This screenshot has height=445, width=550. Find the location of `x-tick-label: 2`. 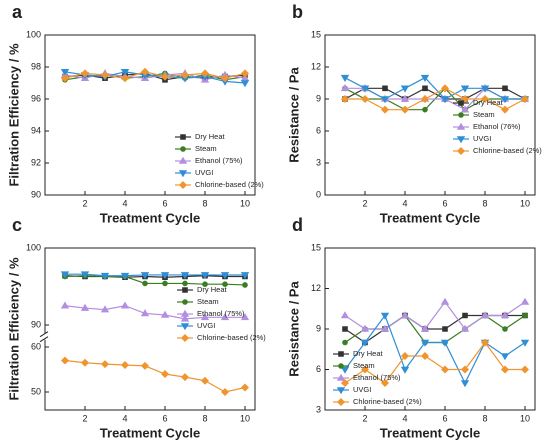

x-tick-label: 2 is located at coordinates (364, 418).